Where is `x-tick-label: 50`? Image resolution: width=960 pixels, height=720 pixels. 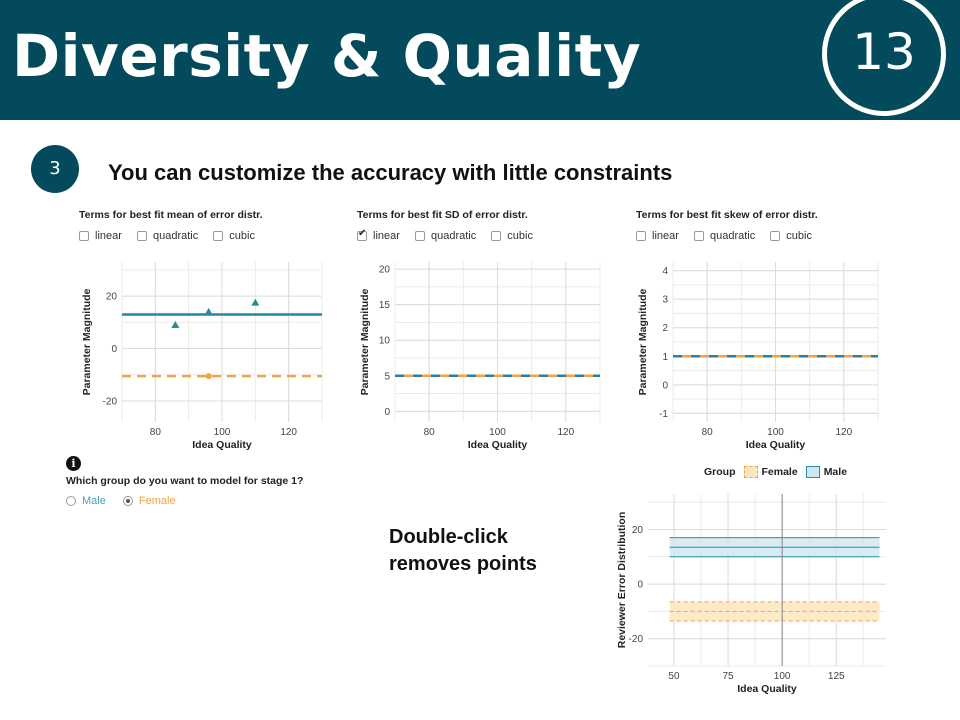
x-tick-label: 50 is located at coordinates (674, 676).